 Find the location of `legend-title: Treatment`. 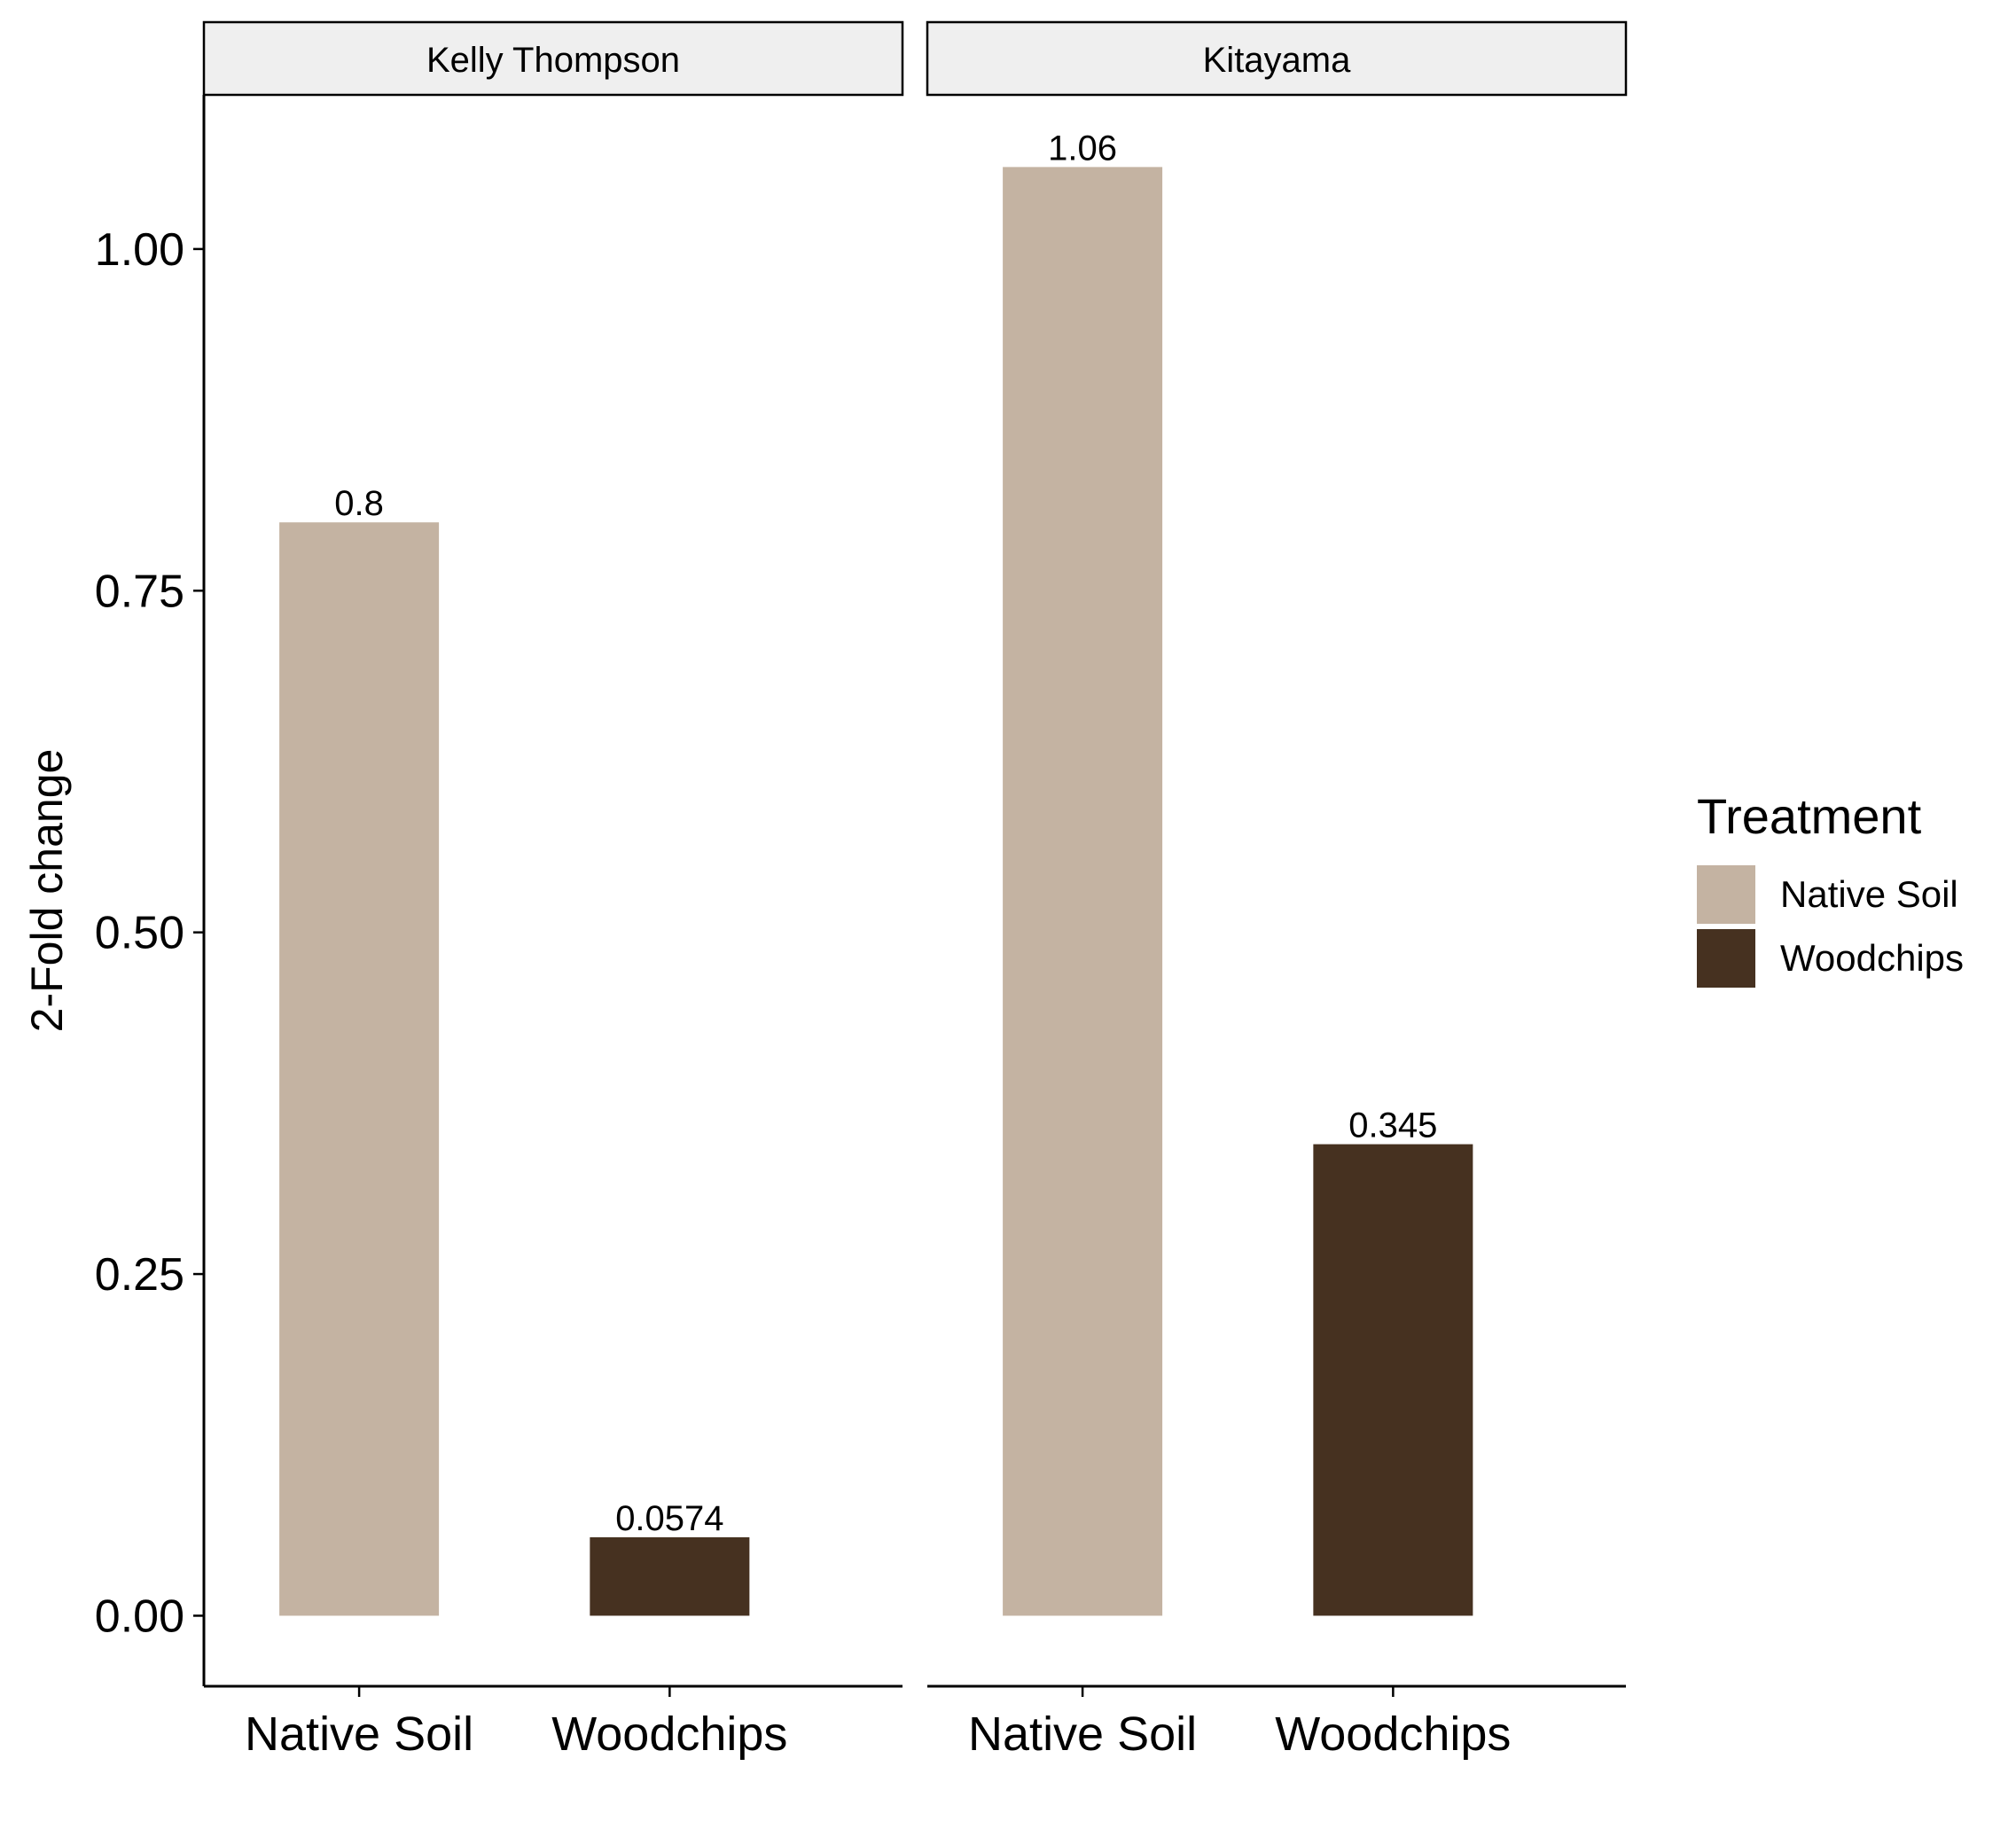

legend-title: Treatment is located at coordinates (1809, 816).